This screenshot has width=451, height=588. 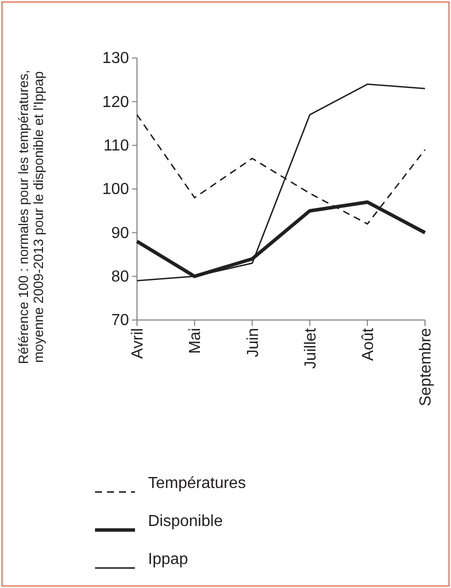 What do you see at coordinates (426, 367) in the screenshot?
I see `x-tick-label: Septembre` at bounding box center [426, 367].